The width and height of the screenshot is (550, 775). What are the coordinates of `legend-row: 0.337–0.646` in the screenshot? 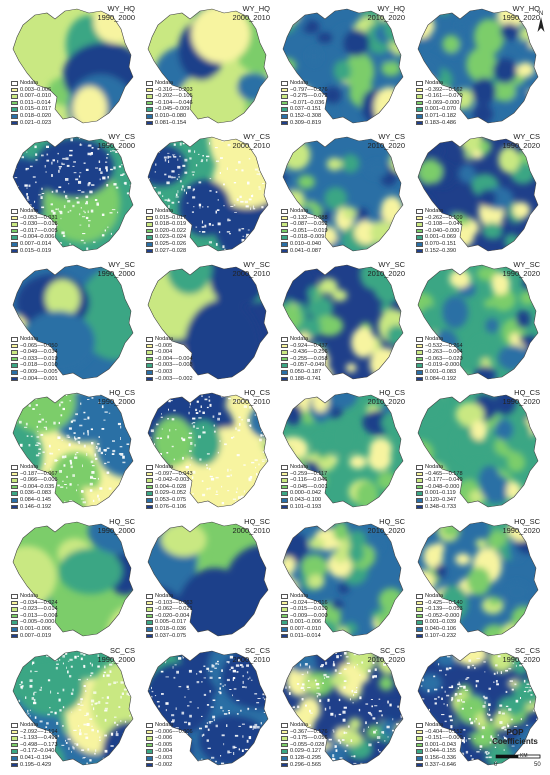 It's located at (439, 765).